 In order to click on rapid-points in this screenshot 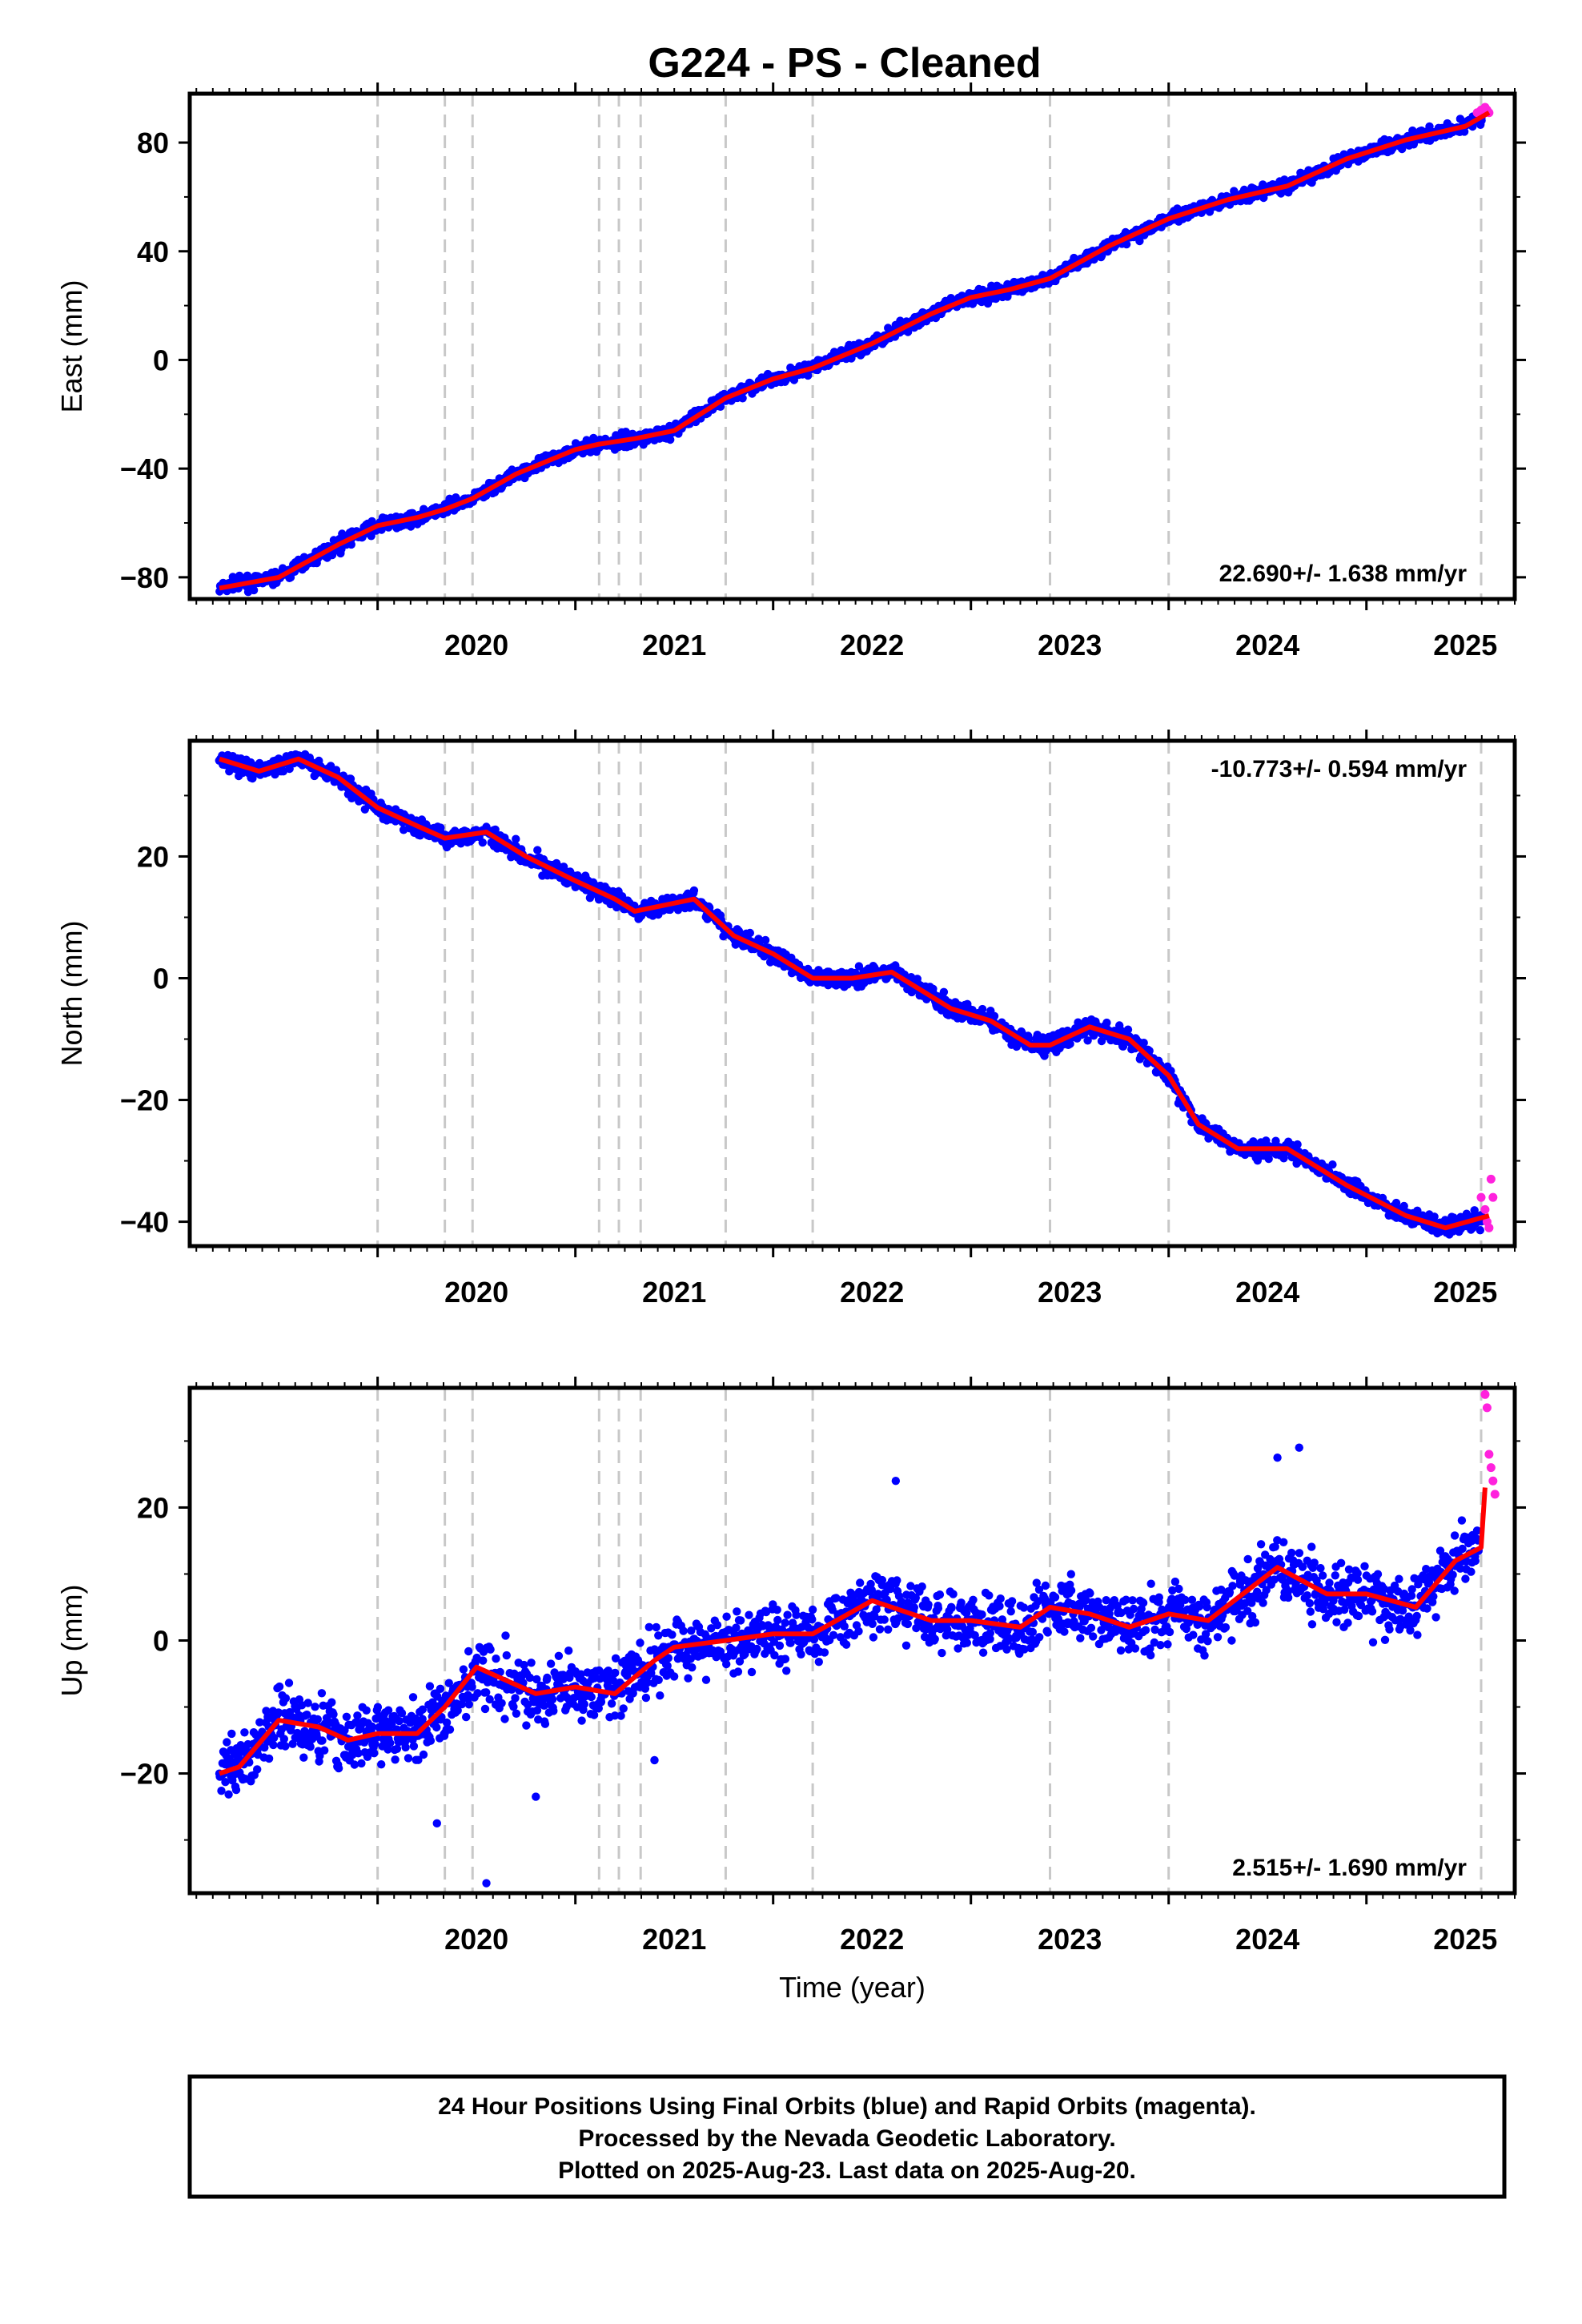, I will do `click(1487, 1203)`.